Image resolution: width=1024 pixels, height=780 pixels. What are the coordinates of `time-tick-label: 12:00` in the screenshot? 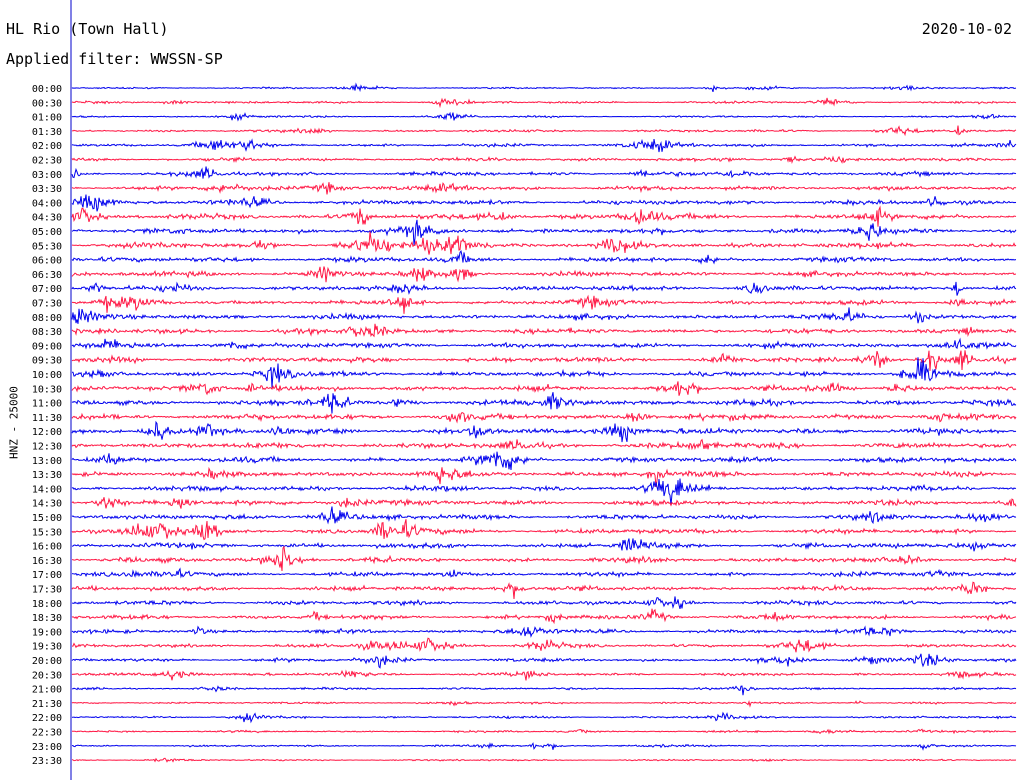 It's located at (47, 432).